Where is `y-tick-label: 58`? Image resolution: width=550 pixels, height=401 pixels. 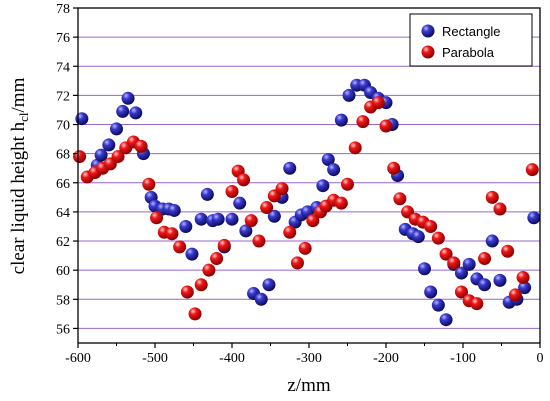 y-tick-label: 58 is located at coordinates (63, 300).